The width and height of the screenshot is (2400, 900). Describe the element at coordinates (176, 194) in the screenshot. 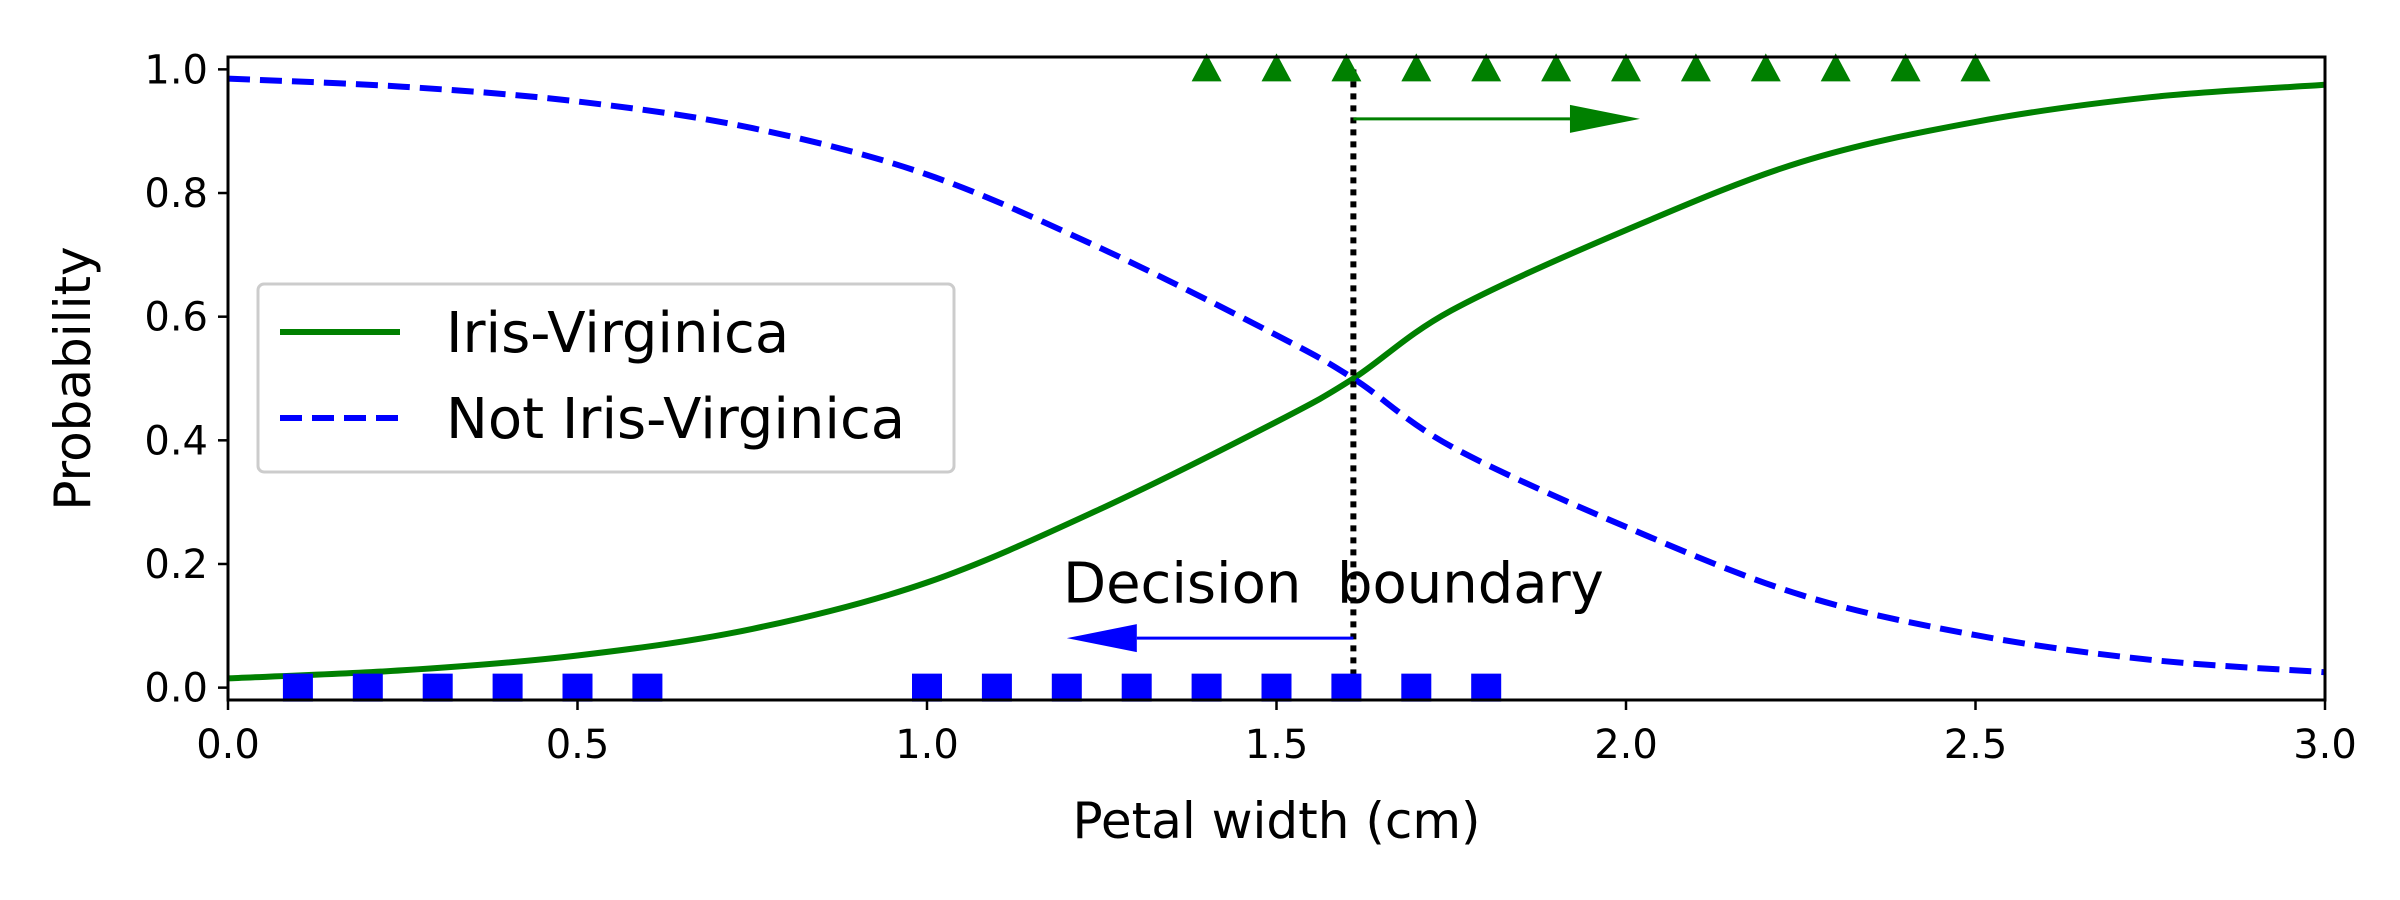

I see `y-tick-label: 0.8` at that location.